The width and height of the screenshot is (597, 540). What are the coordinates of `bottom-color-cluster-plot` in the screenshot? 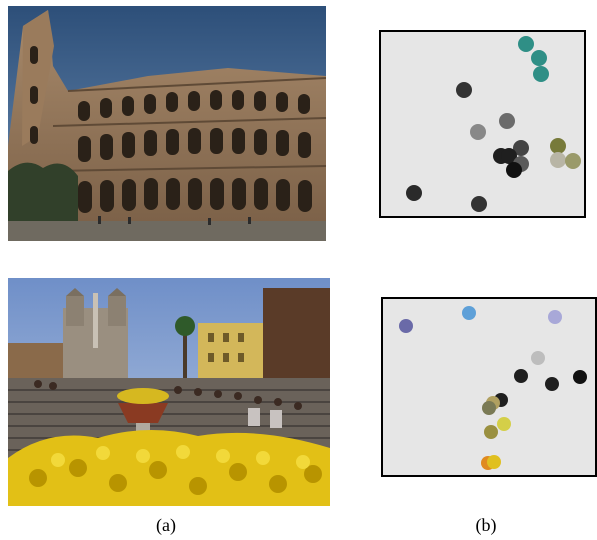 It's located at (489, 387).